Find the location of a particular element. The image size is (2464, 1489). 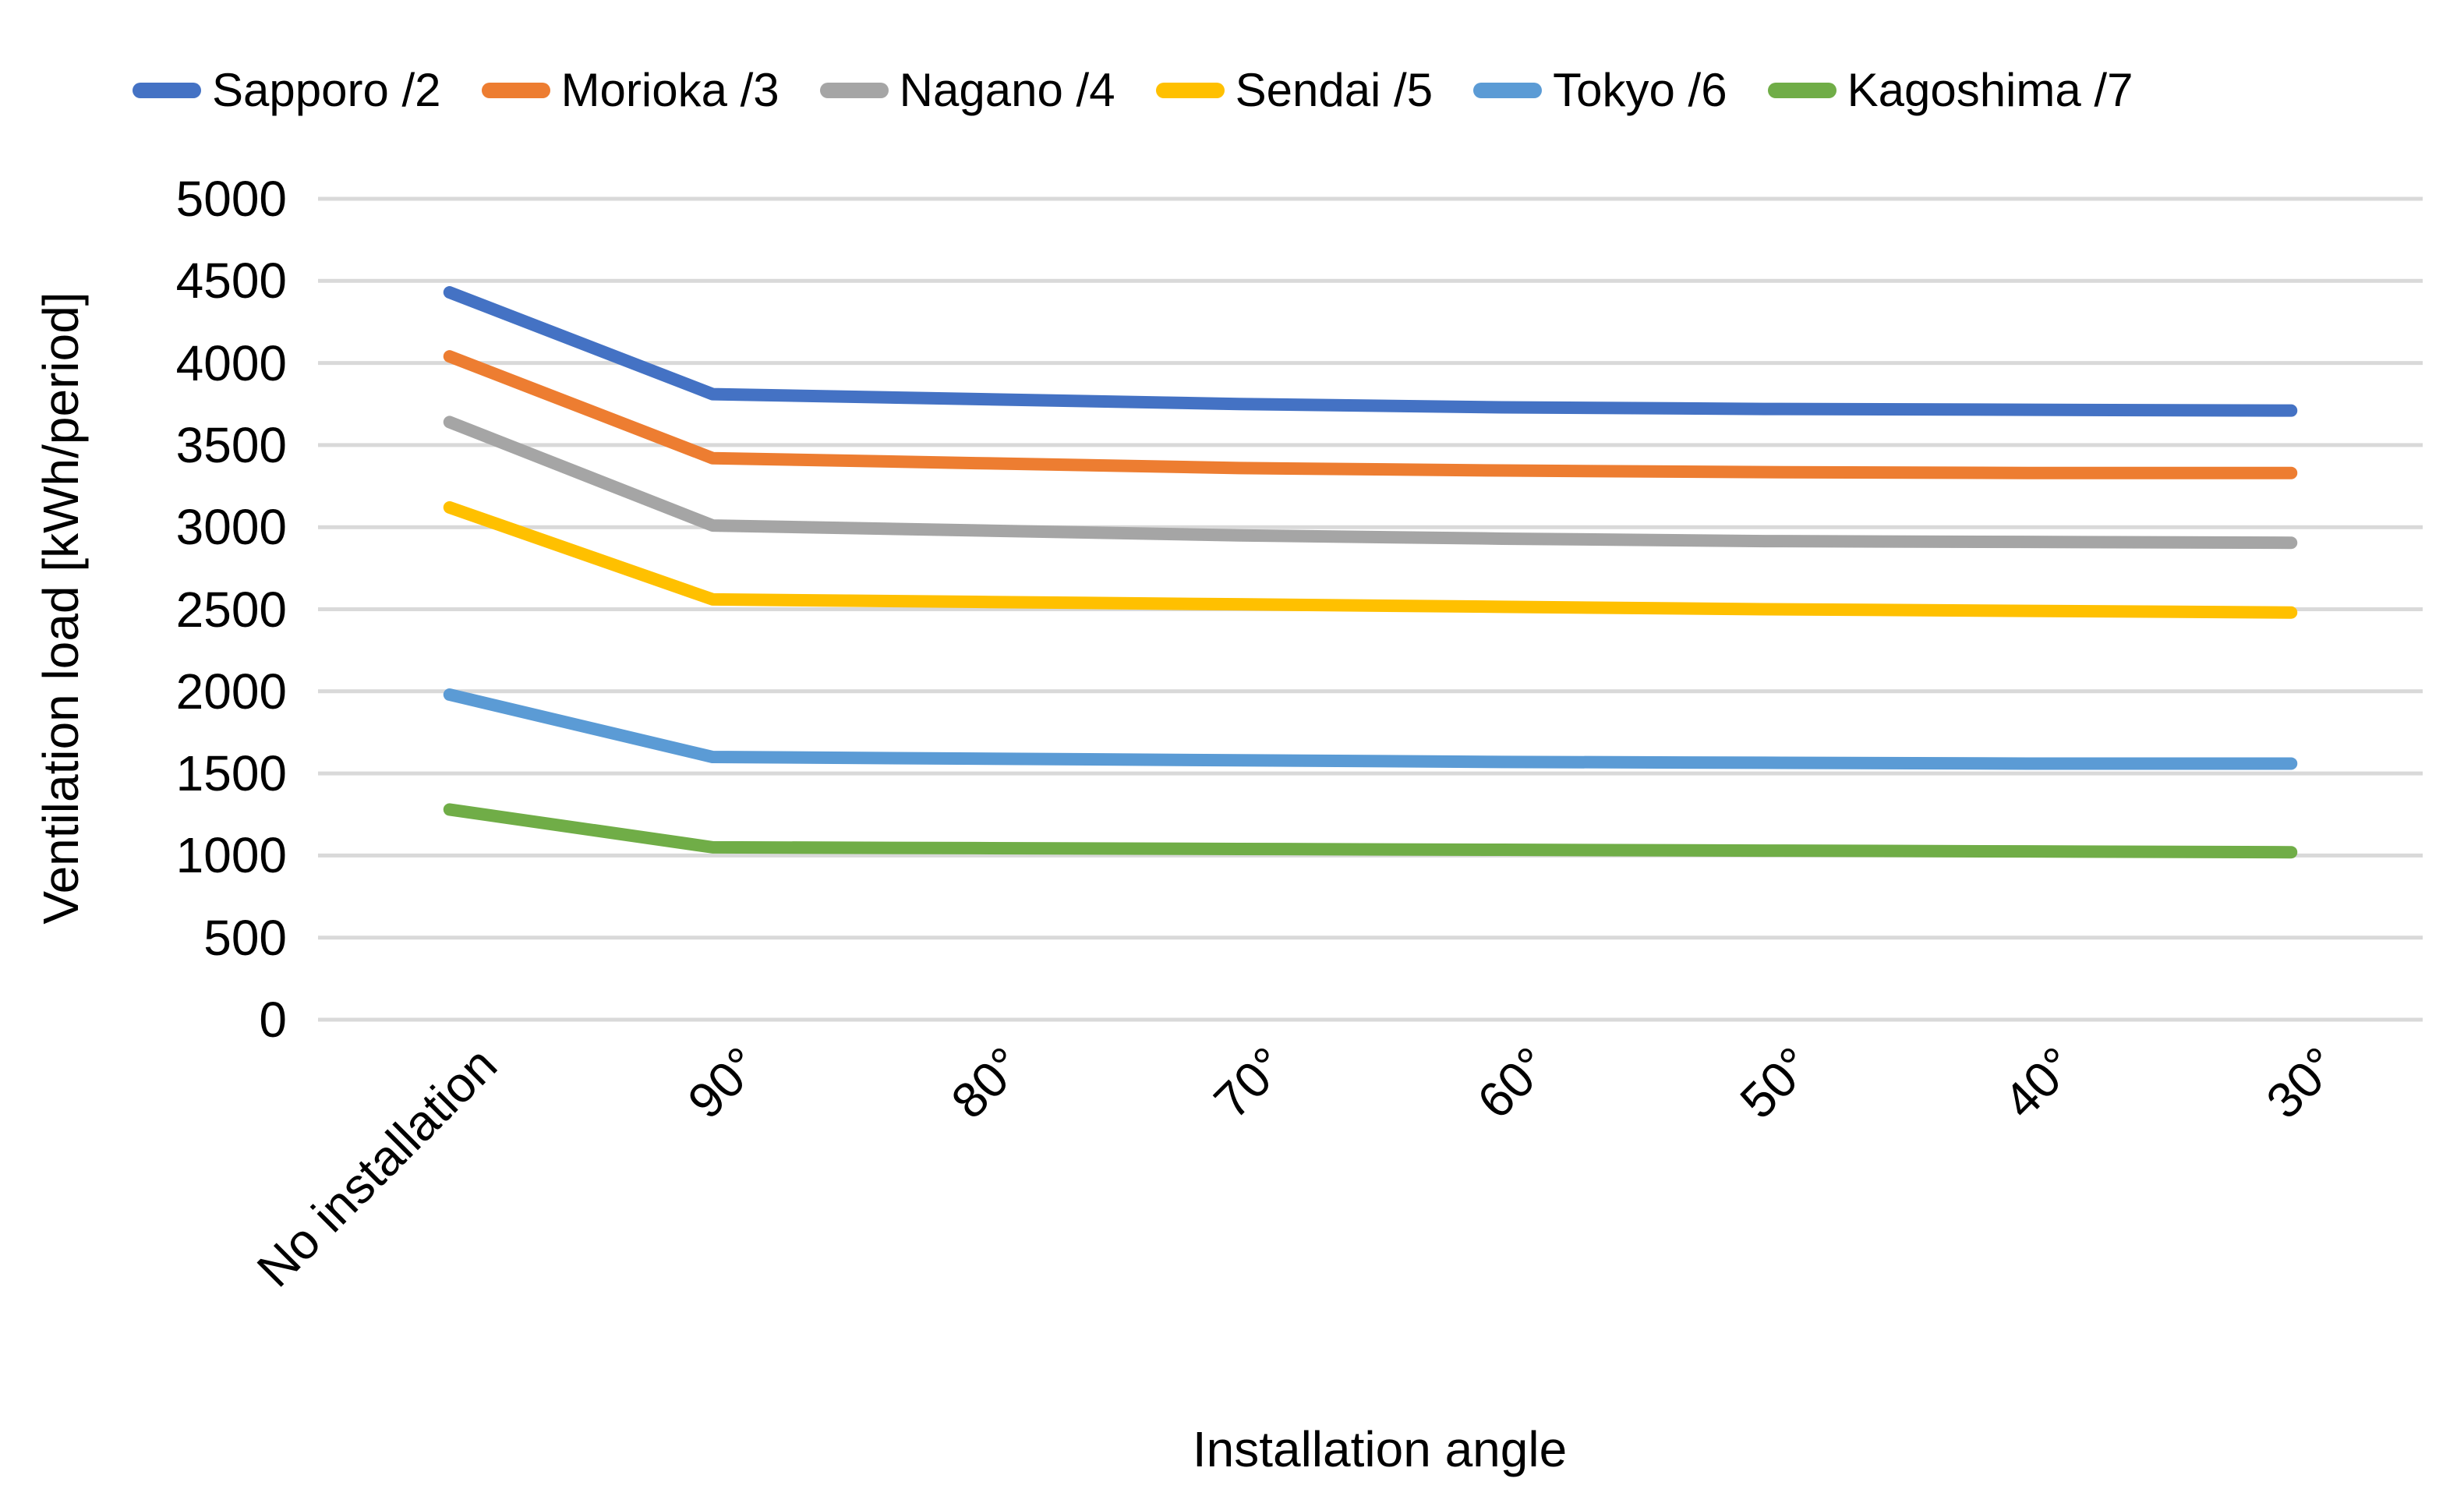

legend-item-morioka-3: Morioka /3 is located at coordinates (630, 90).